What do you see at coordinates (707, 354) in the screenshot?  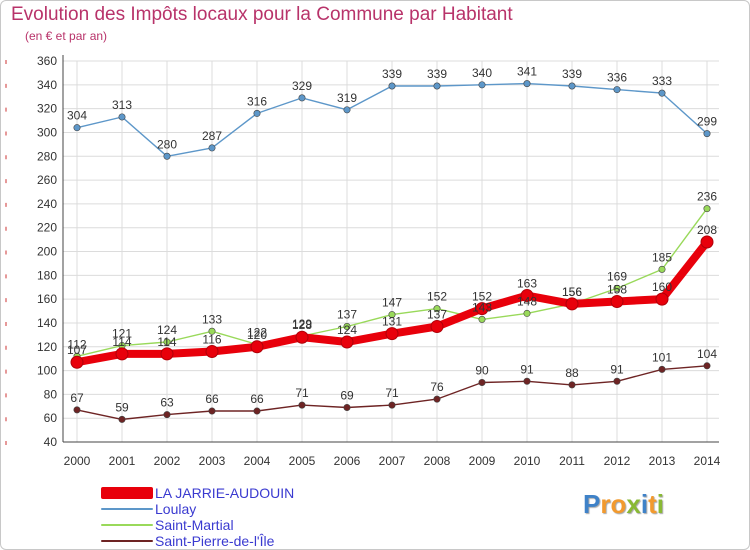 I see `data-label: 104` at bounding box center [707, 354].